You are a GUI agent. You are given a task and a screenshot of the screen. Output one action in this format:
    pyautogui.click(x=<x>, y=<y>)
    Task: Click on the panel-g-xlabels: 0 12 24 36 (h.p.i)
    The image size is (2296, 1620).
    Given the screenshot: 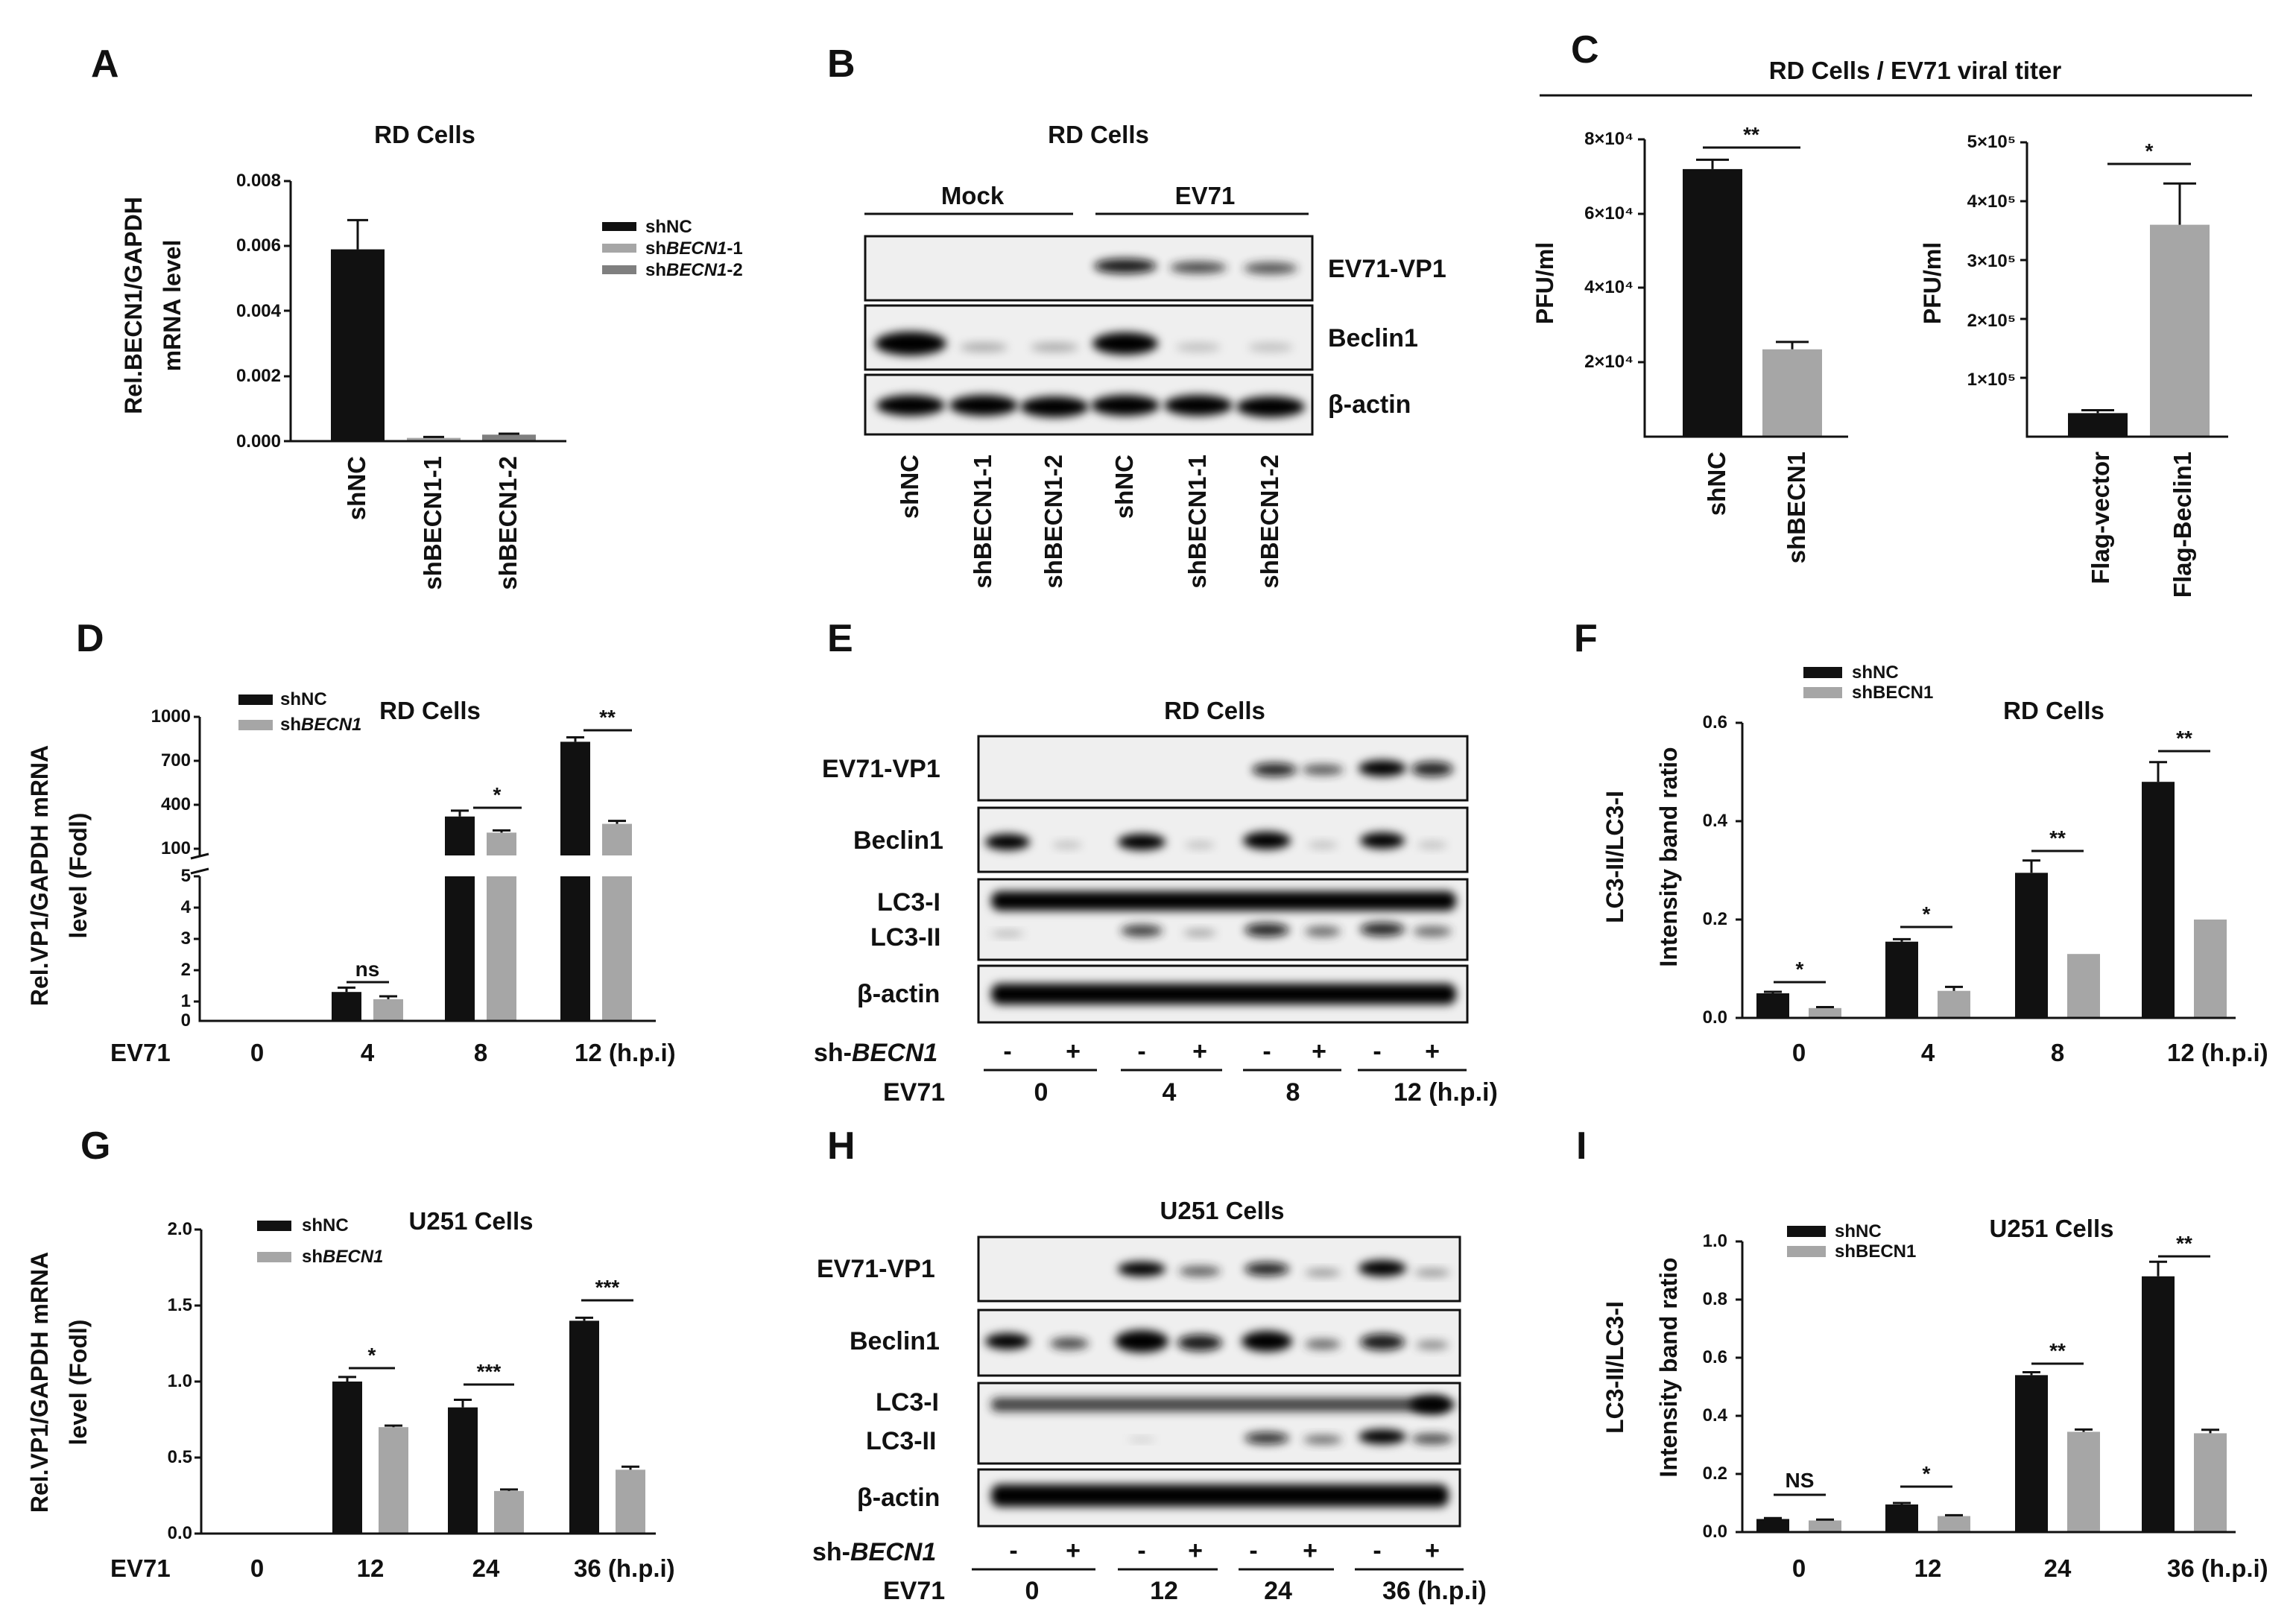 What is the action you would take?
    pyautogui.click(x=462, y=1568)
    